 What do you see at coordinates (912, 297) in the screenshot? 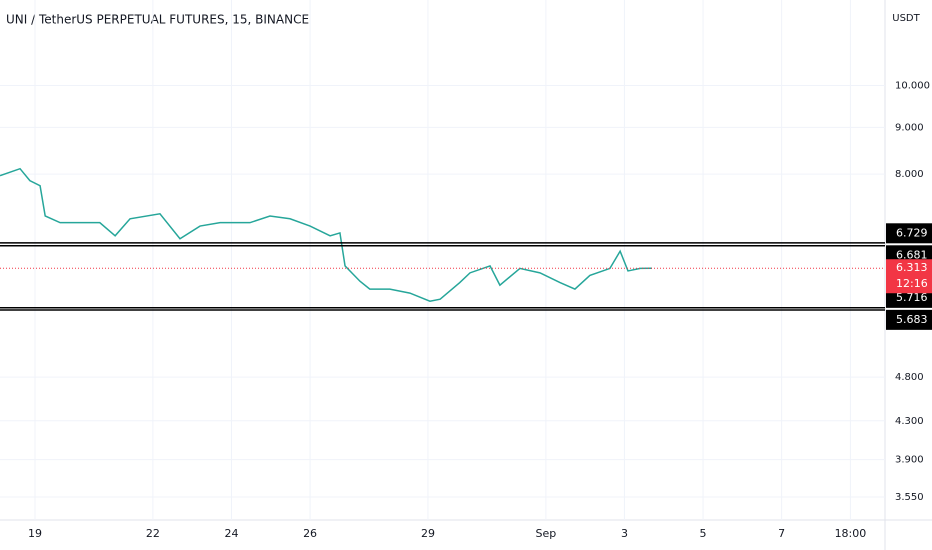
I see `price-label: 5.716` at bounding box center [912, 297].